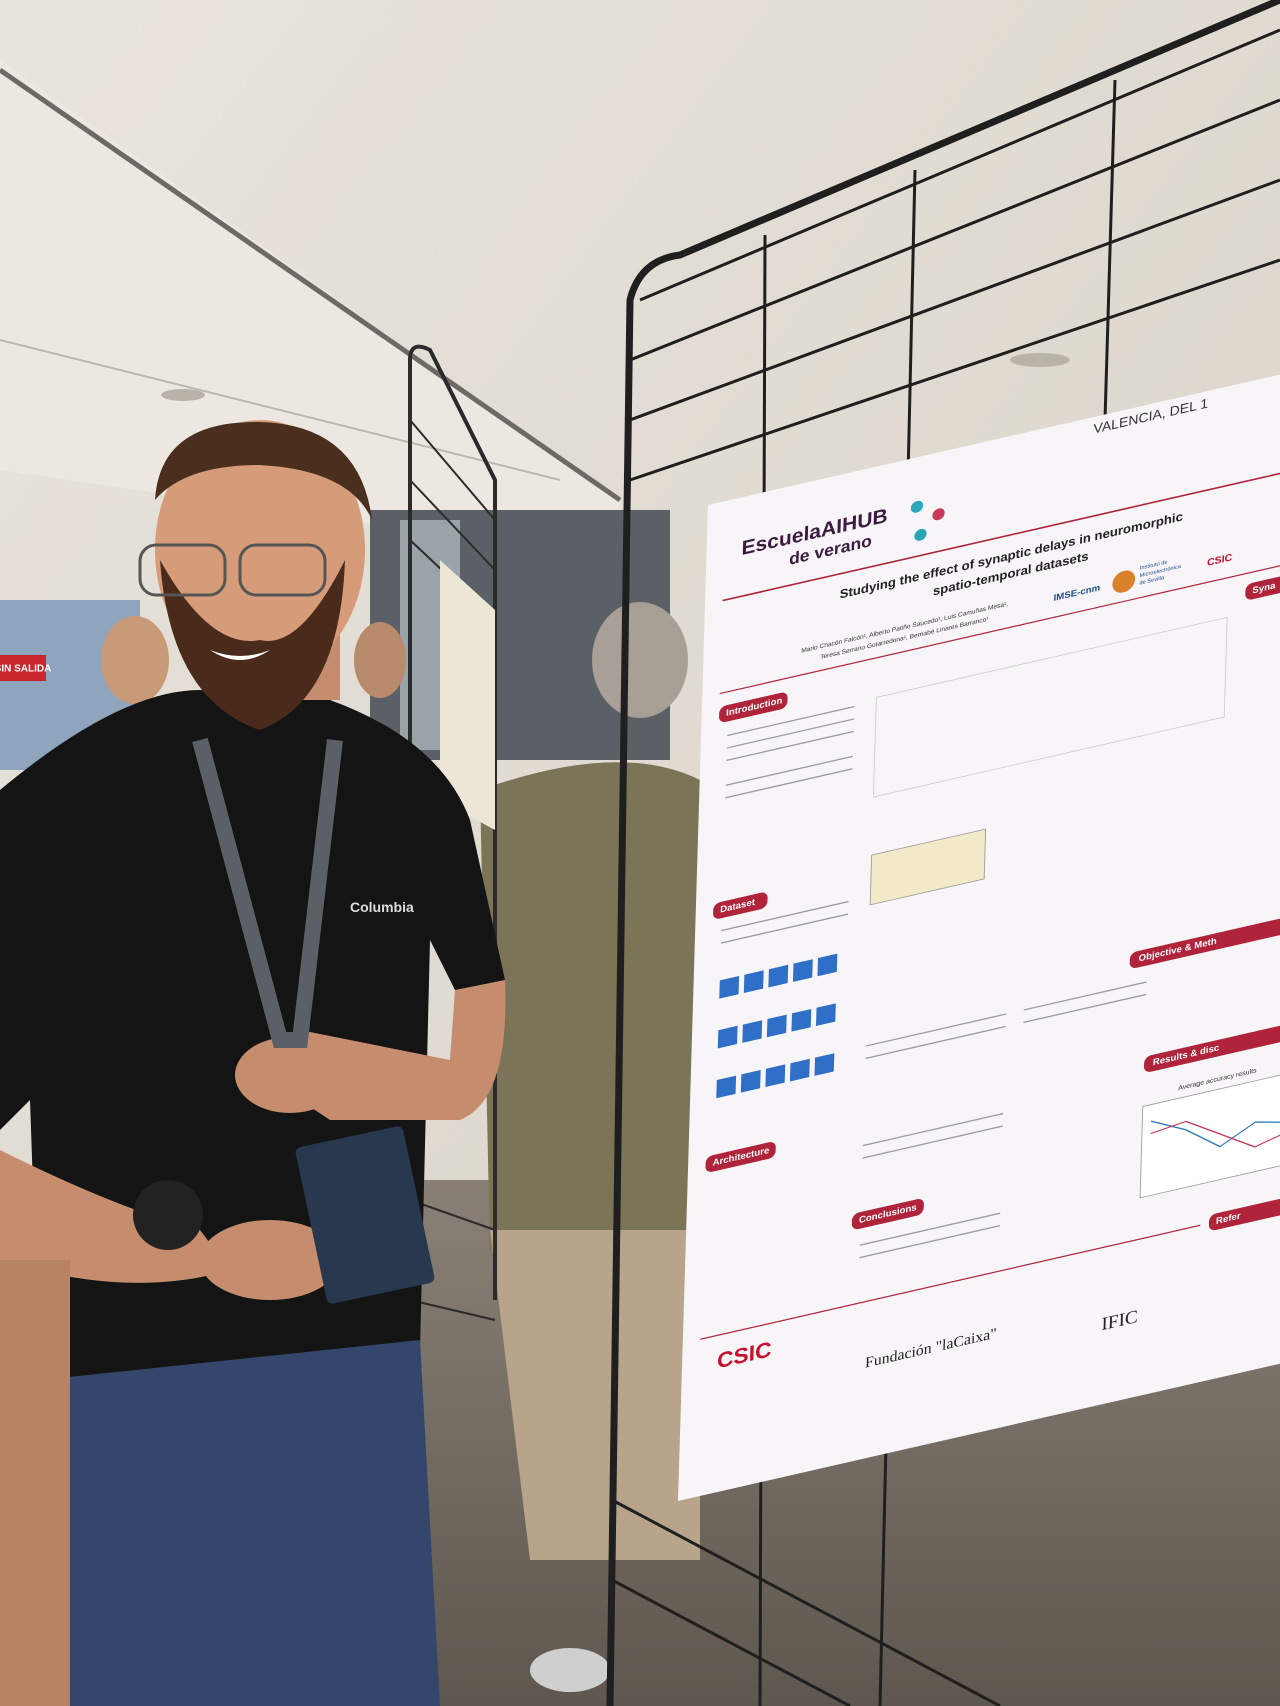 This screenshot has width=1280, height=1706. I want to click on exit-sign, so click(23, 668).